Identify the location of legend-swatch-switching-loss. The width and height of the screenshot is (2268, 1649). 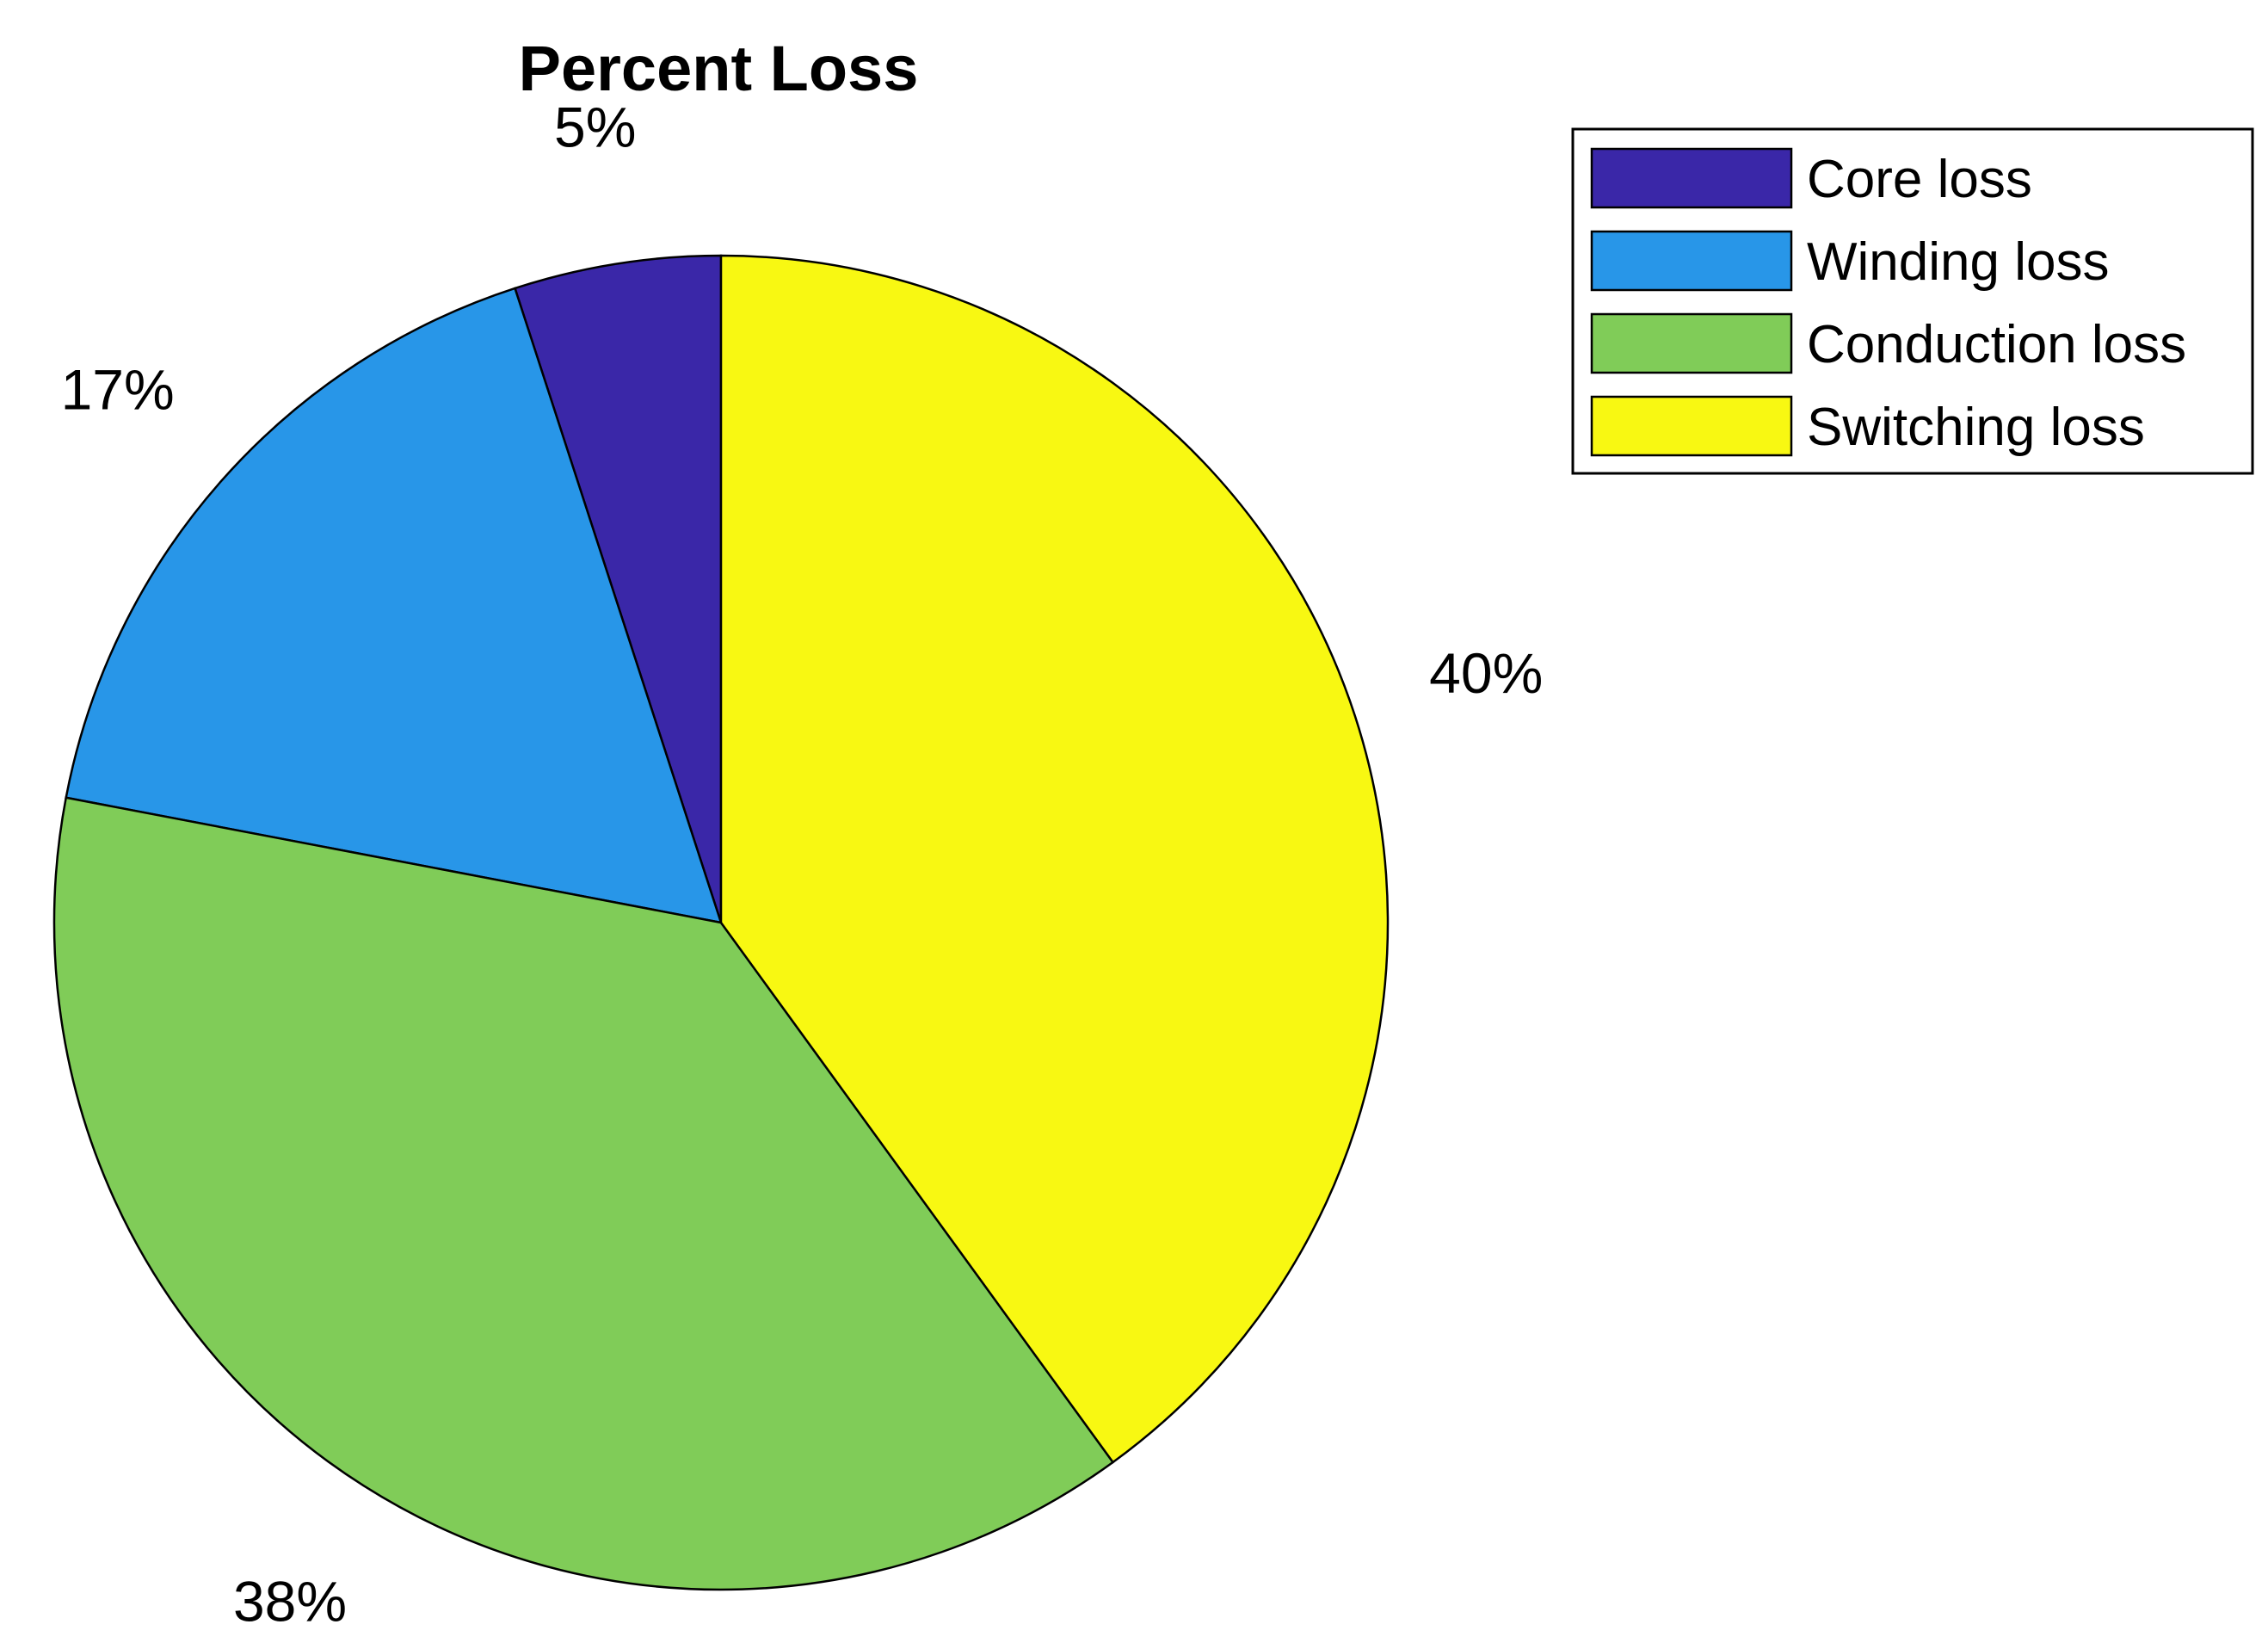
(1692, 426).